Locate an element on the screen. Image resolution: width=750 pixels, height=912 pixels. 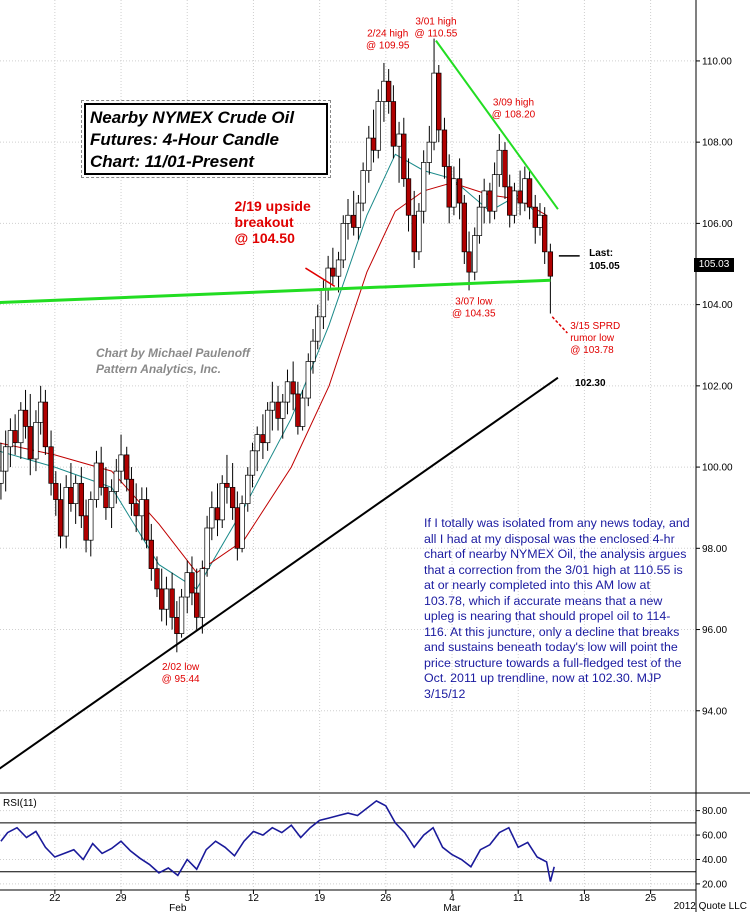
annotation-line: @ 104.35 is located at coordinates (474, 314).